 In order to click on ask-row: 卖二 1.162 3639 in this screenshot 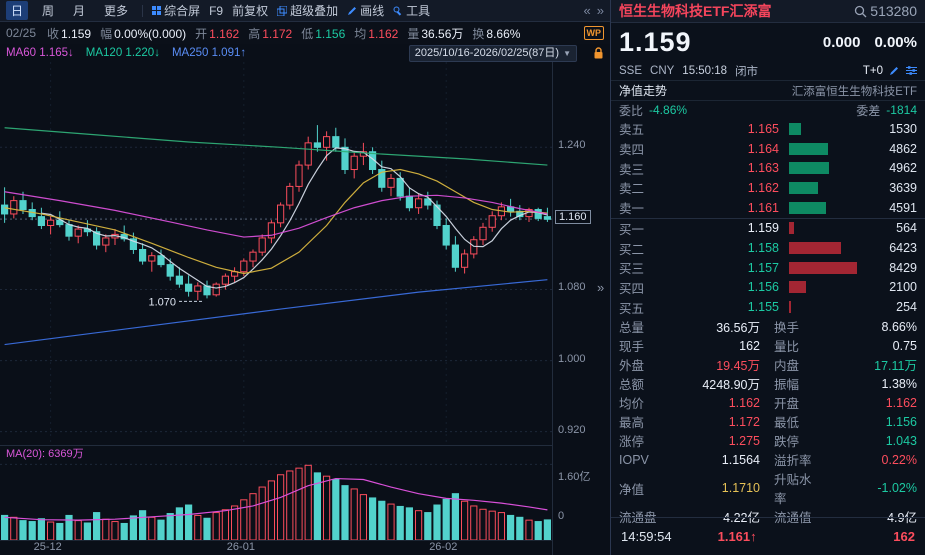, I will do `click(768, 188)`.